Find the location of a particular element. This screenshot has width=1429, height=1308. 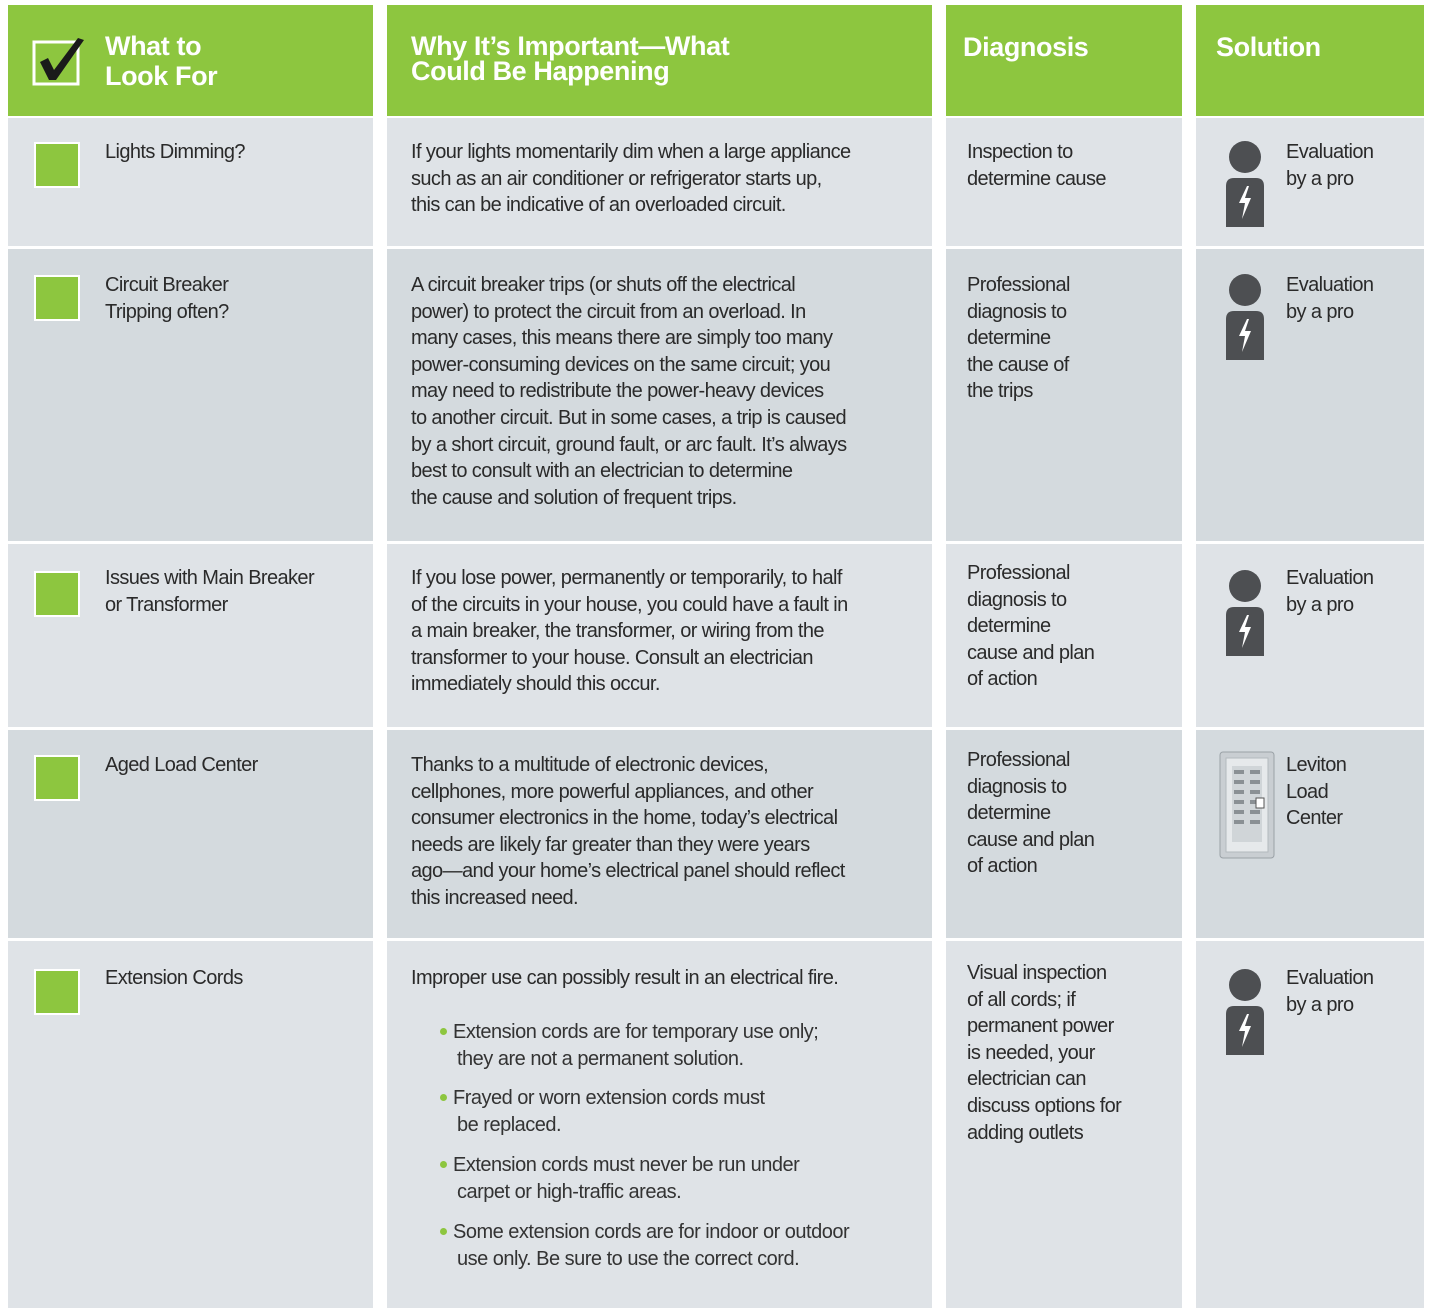

text-line: this increased need. is located at coordinates (495, 897).